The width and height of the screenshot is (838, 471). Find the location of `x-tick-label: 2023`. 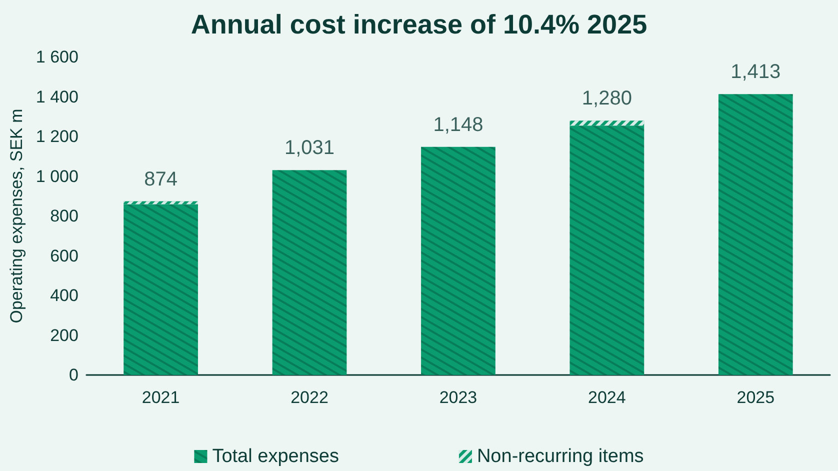

x-tick-label: 2023 is located at coordinates (458, 397).